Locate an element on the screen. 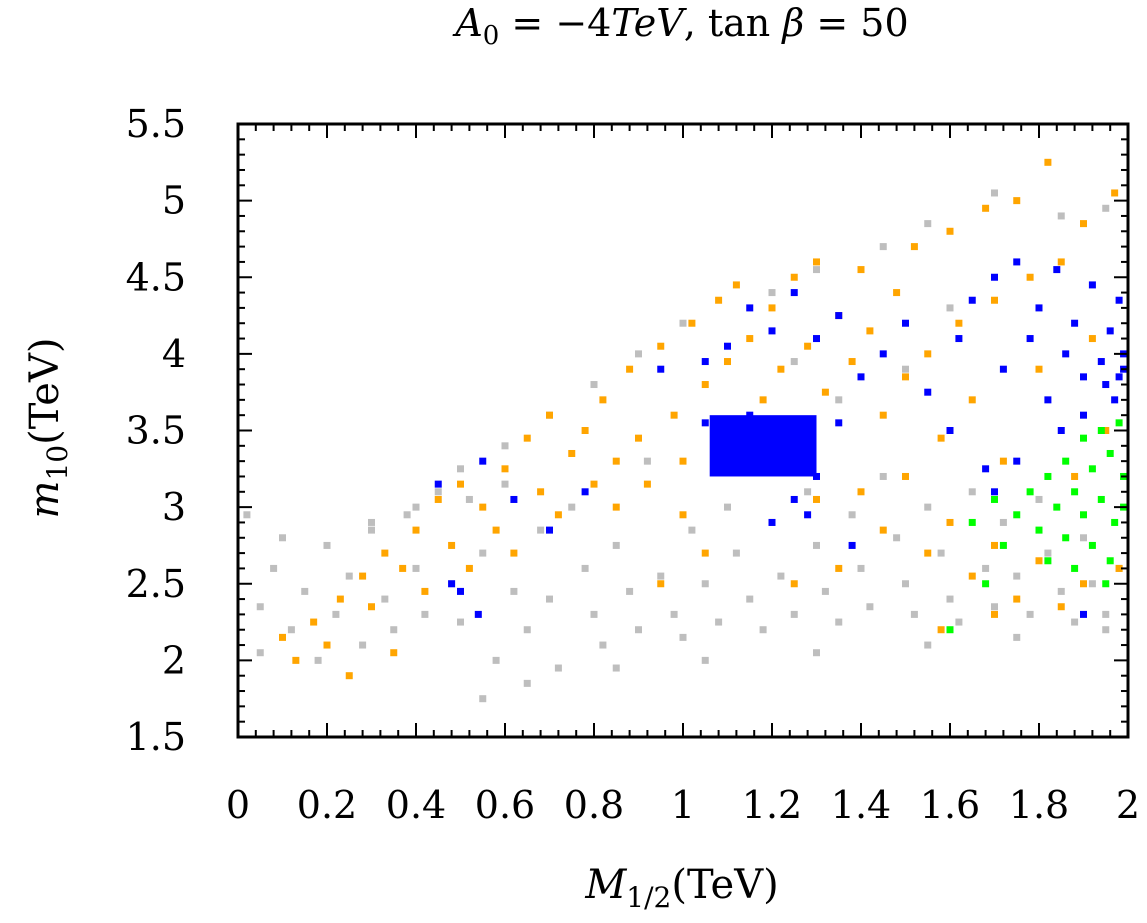 This screenshot has width=1147, height=923. x-axis-label: M1/2(TeV) is located at coordinates (681, 888).